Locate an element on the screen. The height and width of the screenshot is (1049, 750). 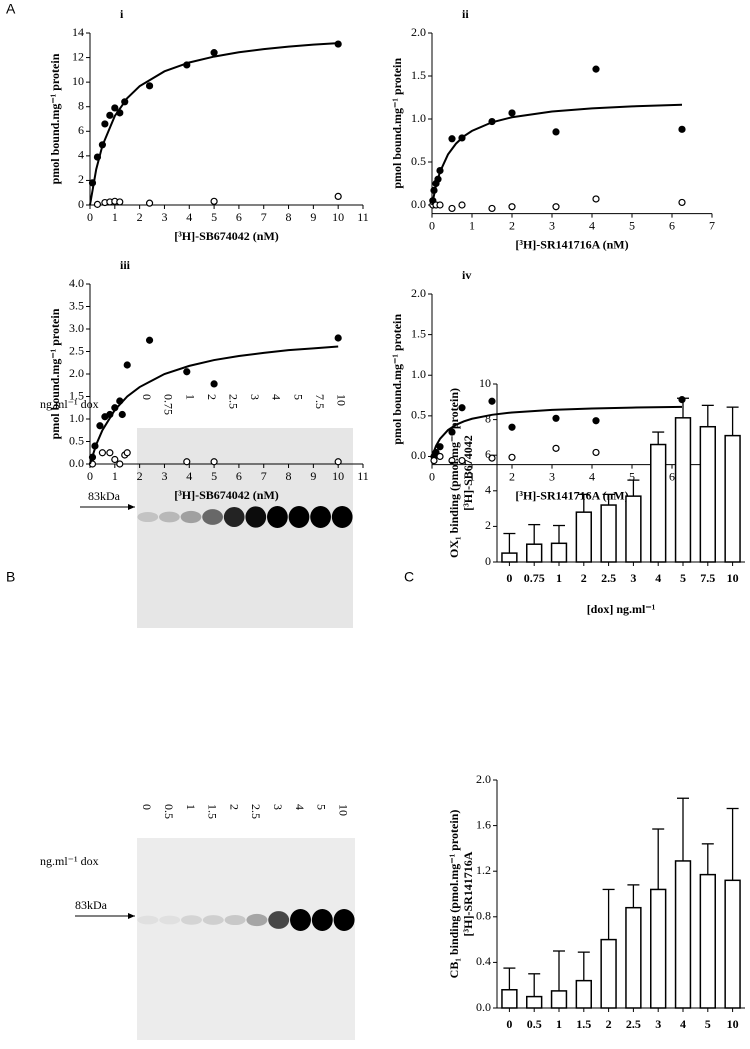
x-axis-label: [dox] ng.ml⁻¹ is located at coordinates (621, 1048).